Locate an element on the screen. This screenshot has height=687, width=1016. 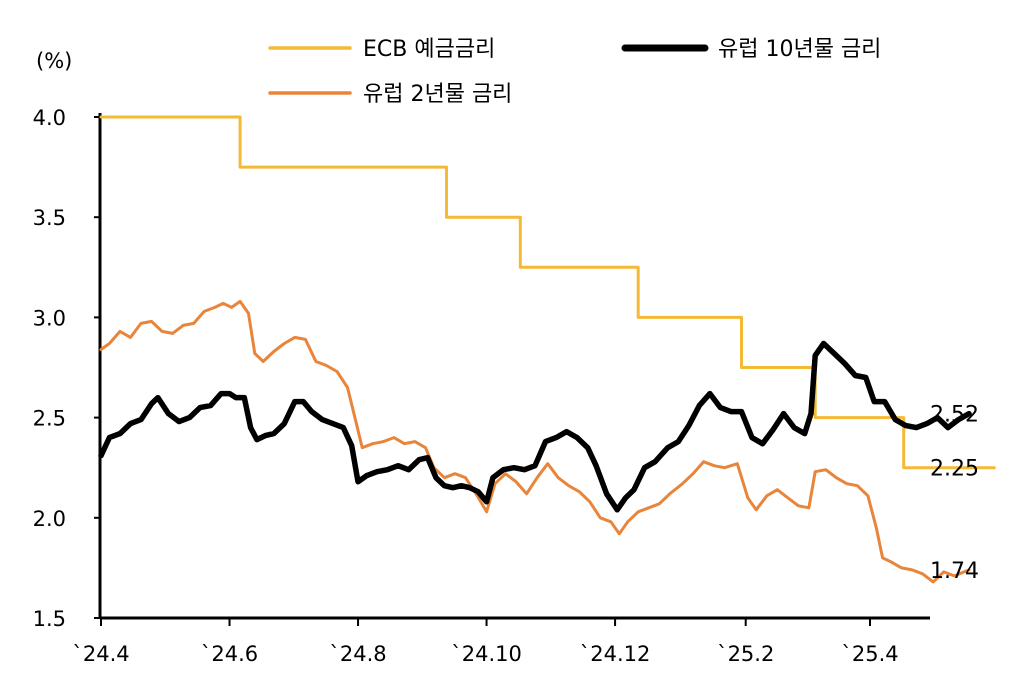
x-tick-label: `24.12 is located at coordinates (615, 654).